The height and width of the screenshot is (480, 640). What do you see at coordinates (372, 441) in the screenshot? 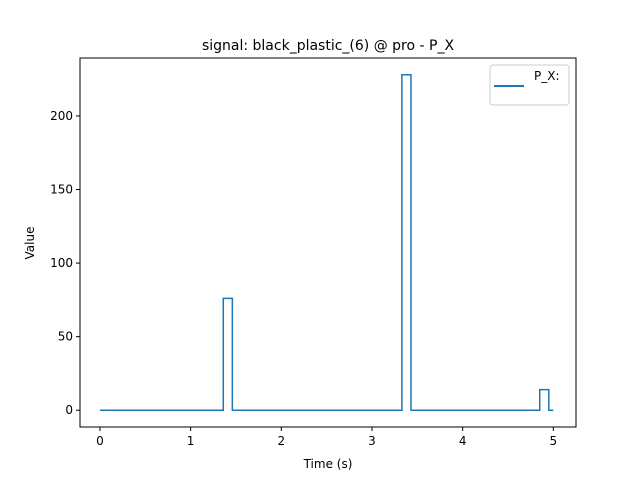
I see `x-tick-label: 3` at bounding box center [372, 441].